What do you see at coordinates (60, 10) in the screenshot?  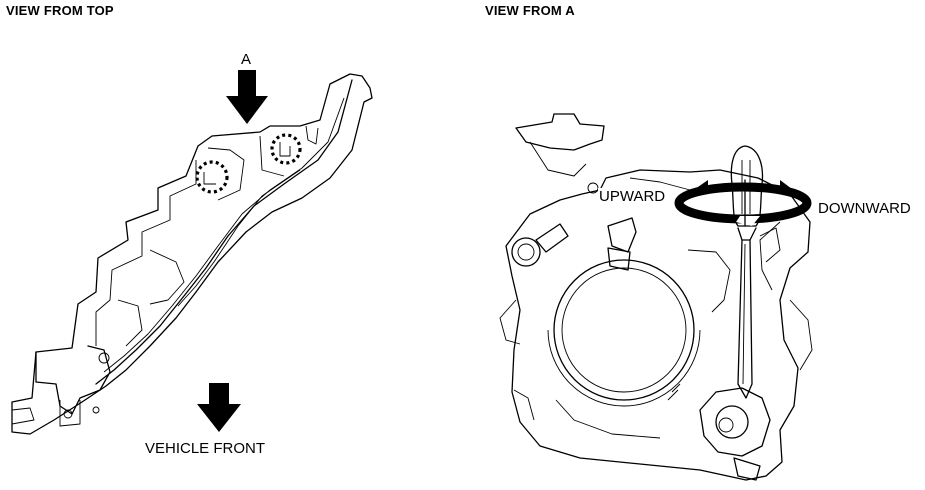 I see `left-view-heading: VIEW FROM TOP` at bounding box center [60, 10].